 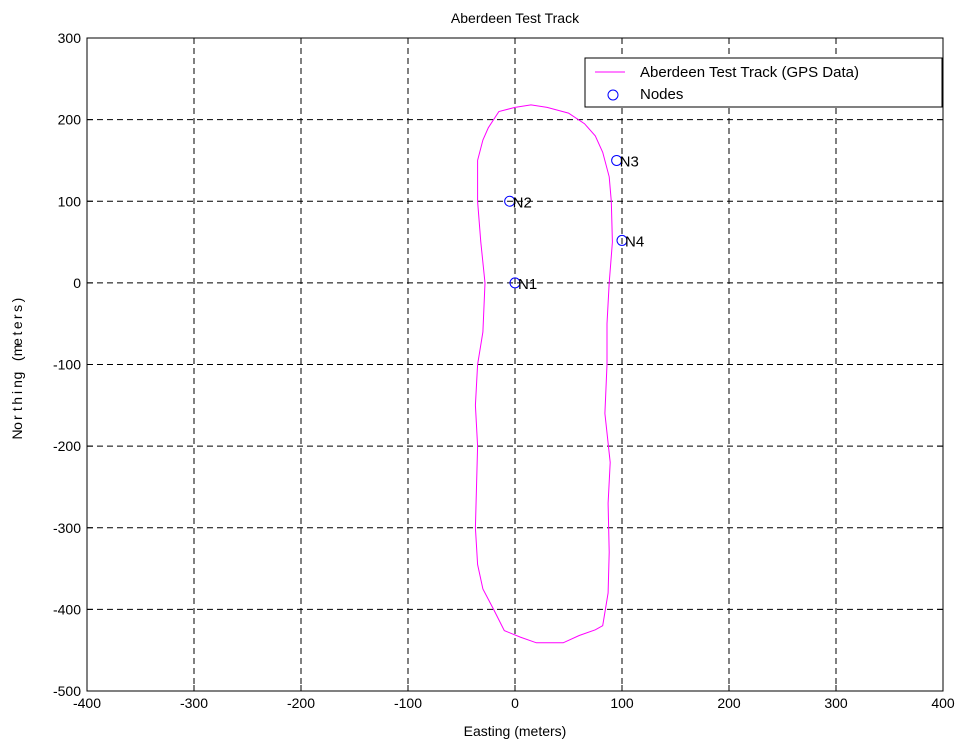 What do you see at coordinates (729, 703) in the screenshot?
I see `x-tick-label: 200` at bounding box center [729, 703].